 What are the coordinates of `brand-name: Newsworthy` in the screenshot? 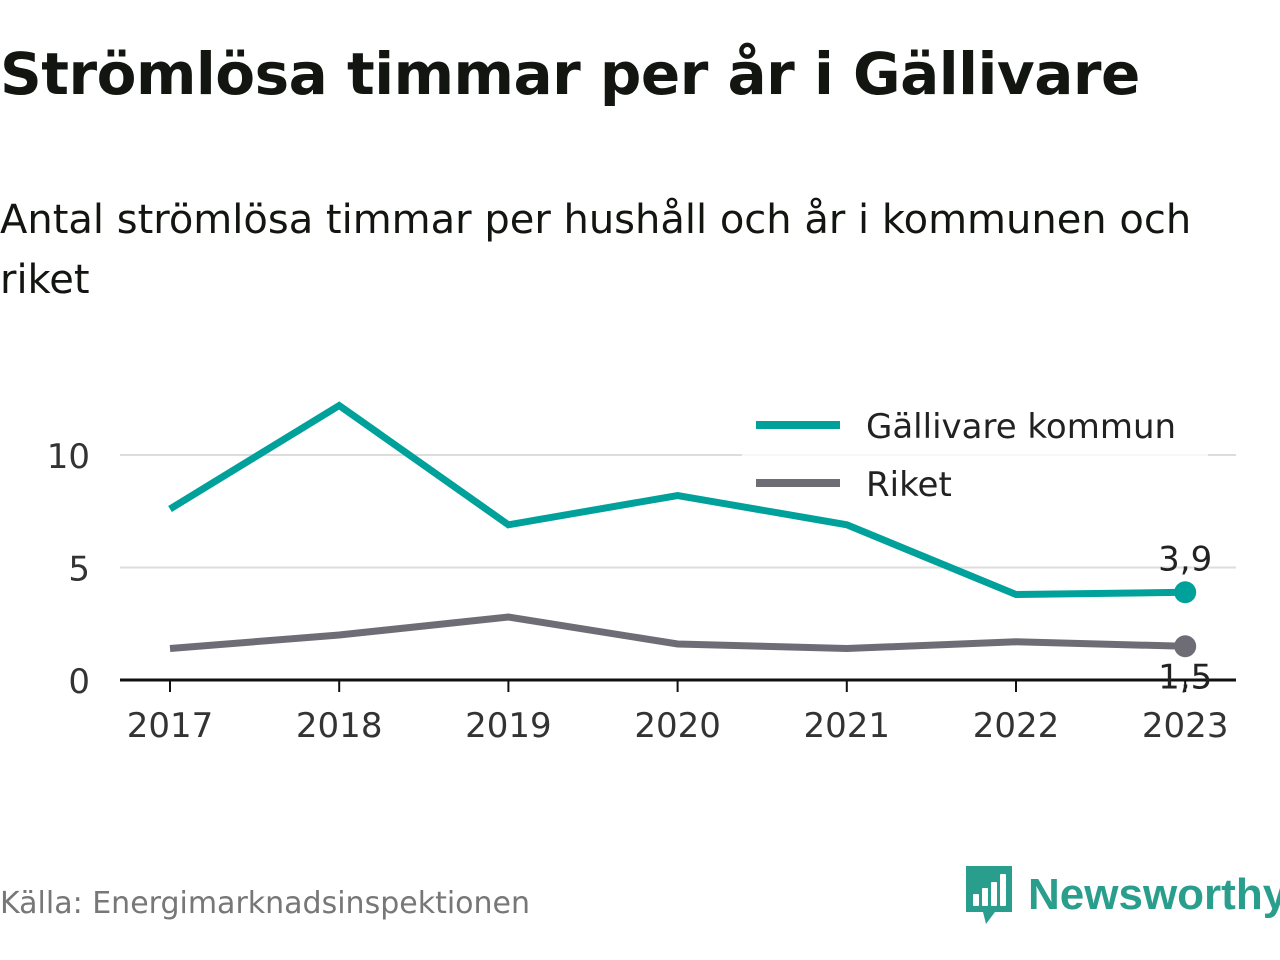 It's located at (1154, 894).